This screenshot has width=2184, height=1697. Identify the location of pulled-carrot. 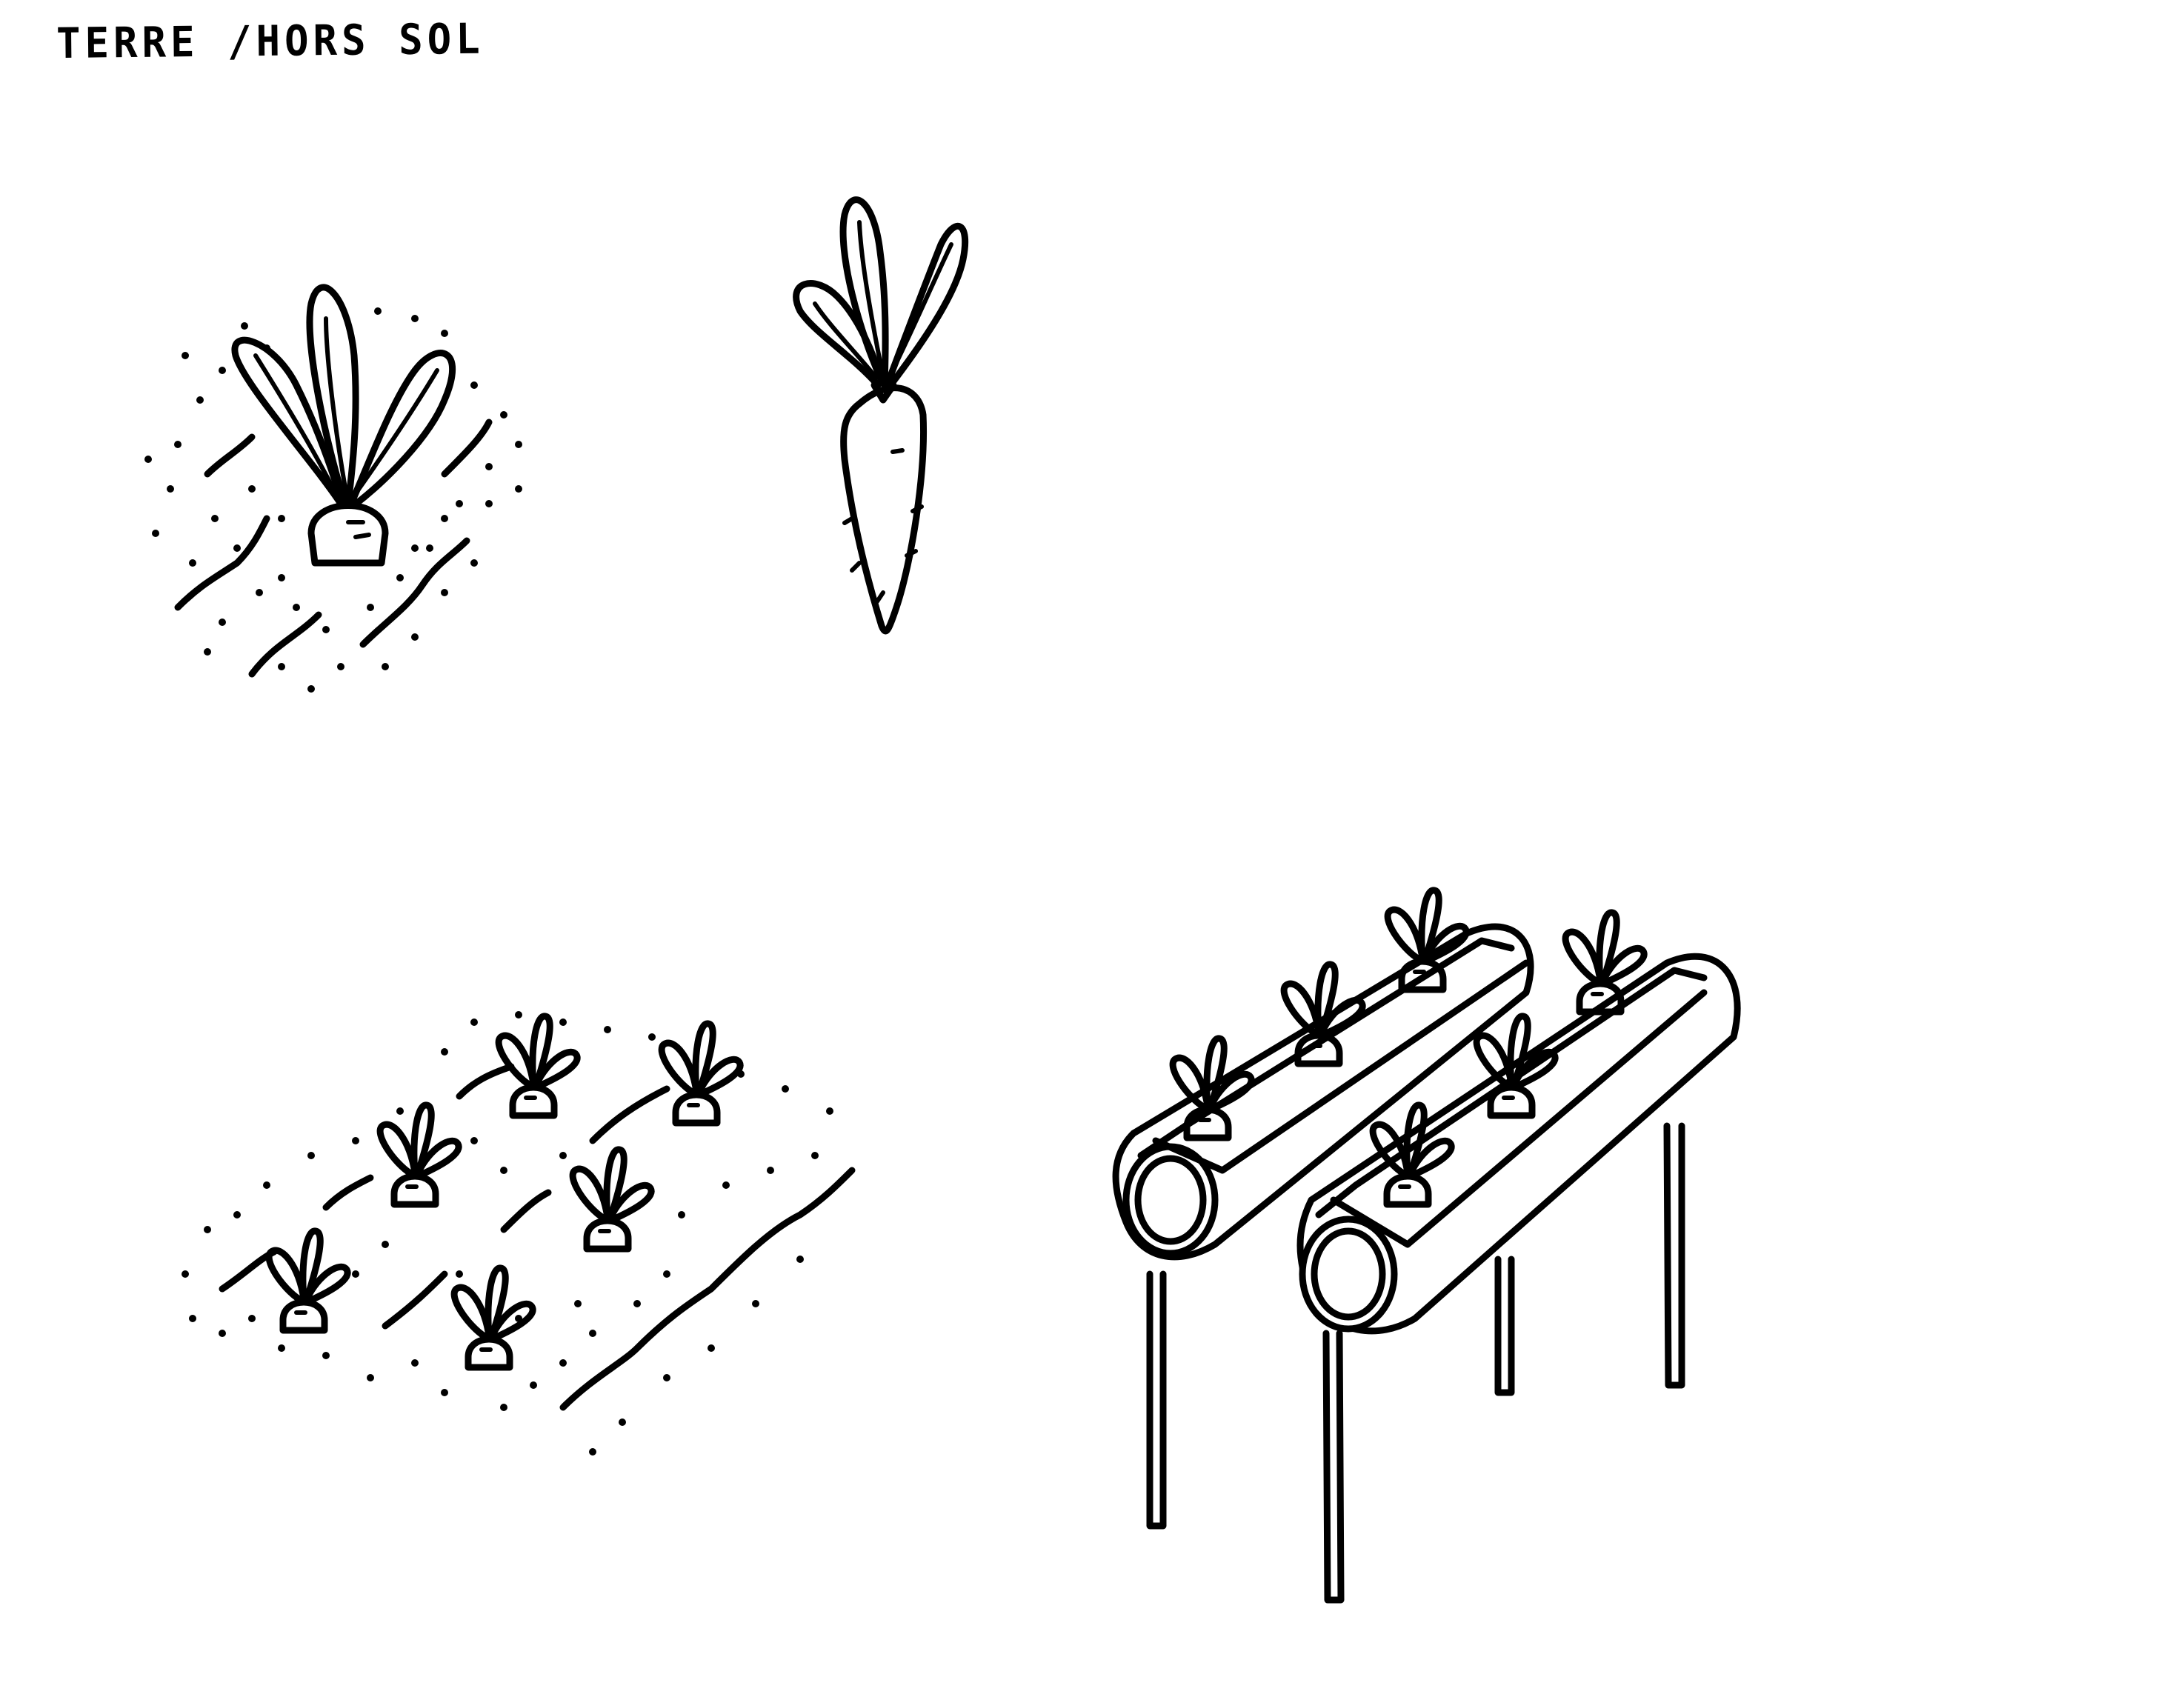
(881, 416).